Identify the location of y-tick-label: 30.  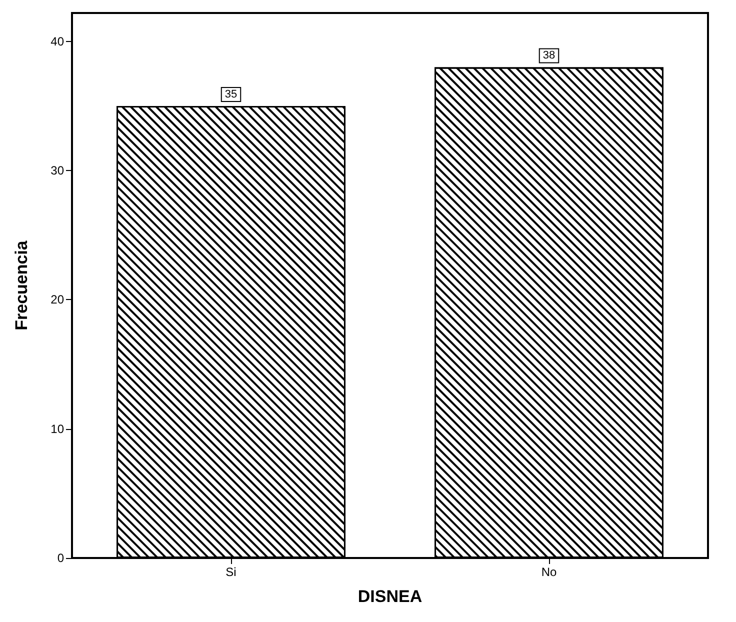
(57, 171).